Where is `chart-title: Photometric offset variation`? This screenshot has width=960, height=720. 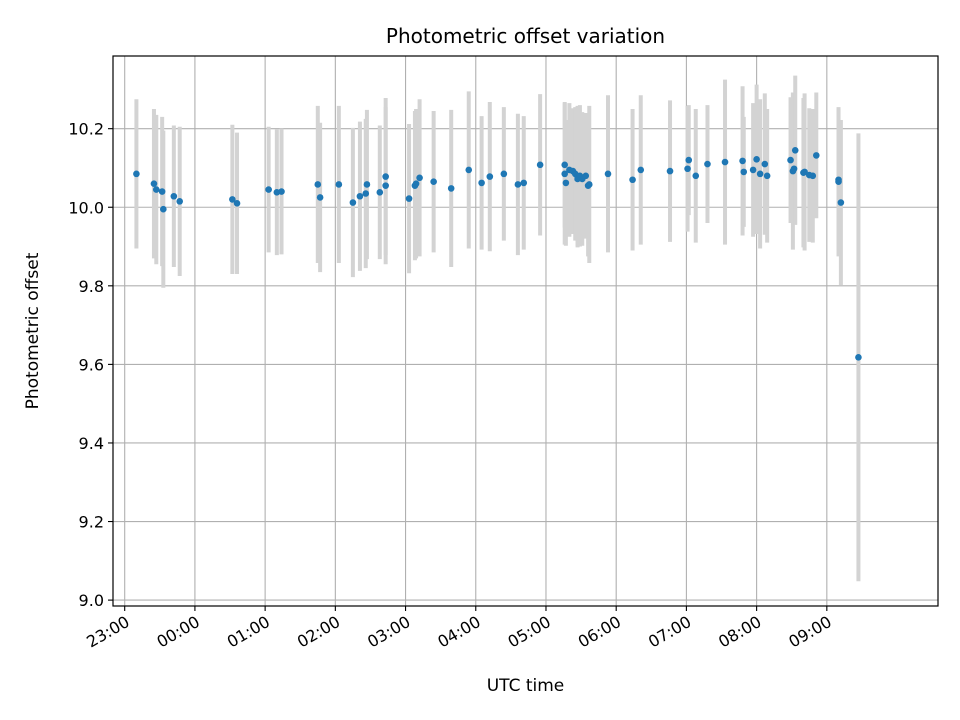
chart-title: Photometric offset variation is located at coordinates (525, 36).